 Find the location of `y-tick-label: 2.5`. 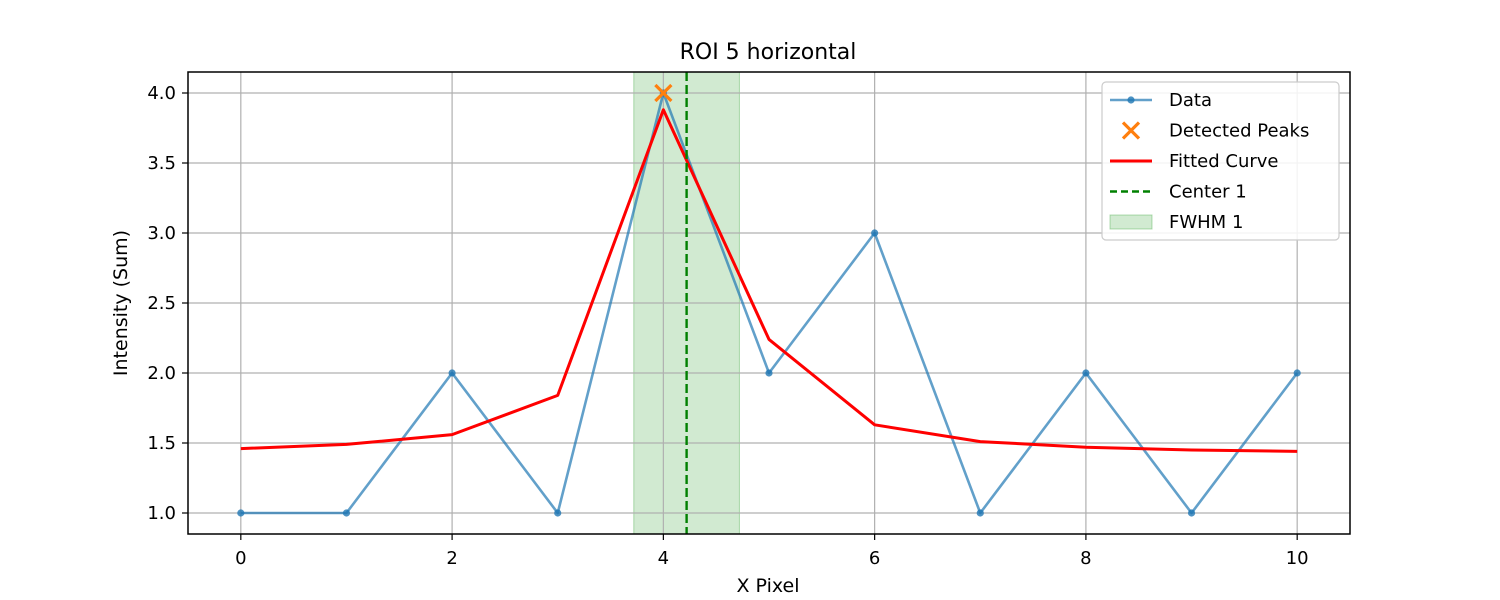

y-tick-label: 2.5 is located at coordinates (161, 303).